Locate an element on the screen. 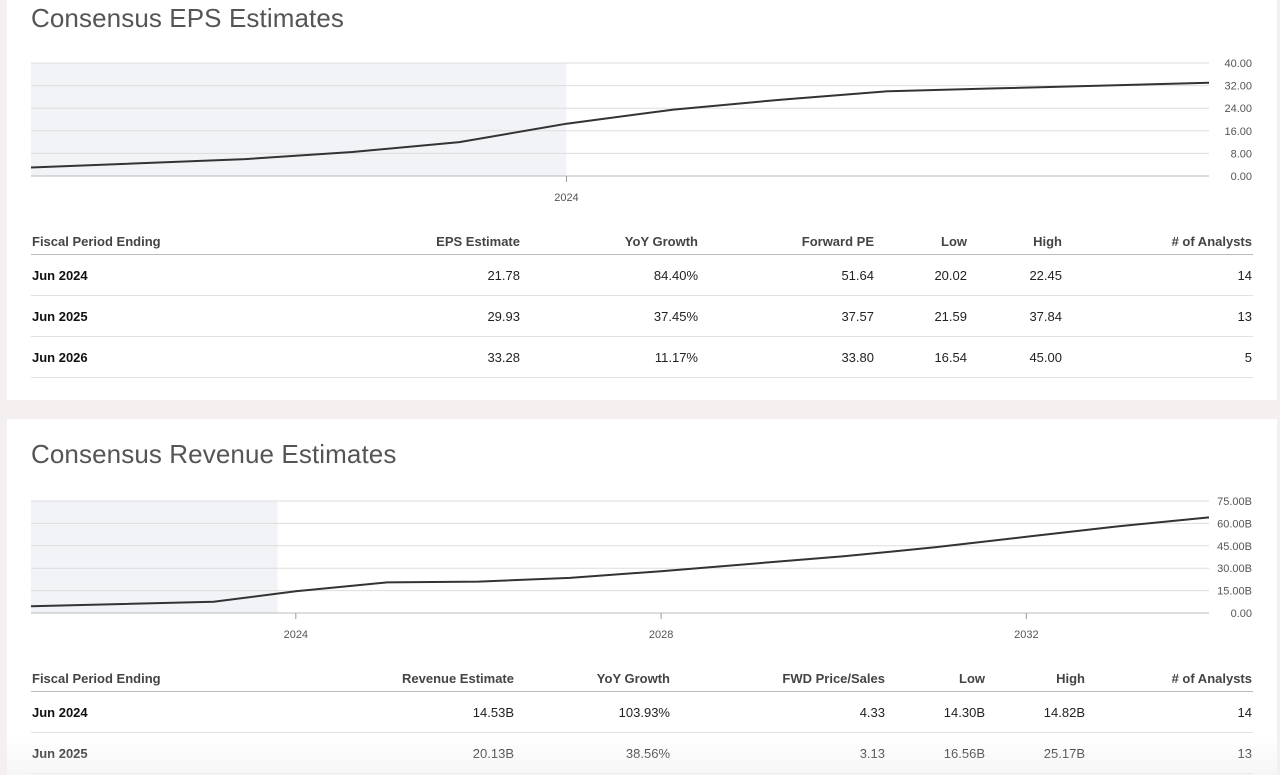 This screenshot has width=1280, height=775. revenue-x-tick-label: 2024 is located at coordinates (296, 635).